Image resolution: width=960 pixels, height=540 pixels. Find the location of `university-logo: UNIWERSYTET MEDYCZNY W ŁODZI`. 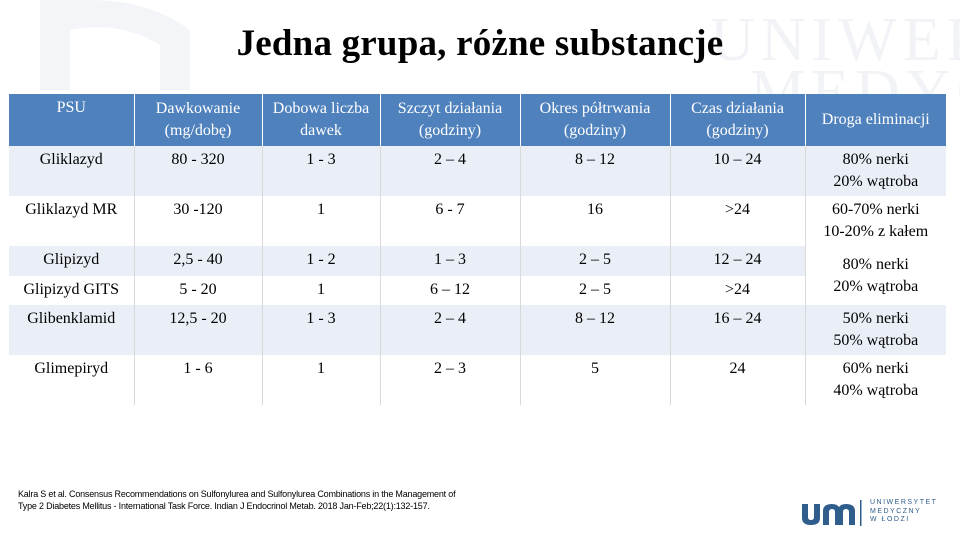

university-logo: UNIWERSYTET MEDYCZNY W ŁODZI is located at coordinates (875, 513).